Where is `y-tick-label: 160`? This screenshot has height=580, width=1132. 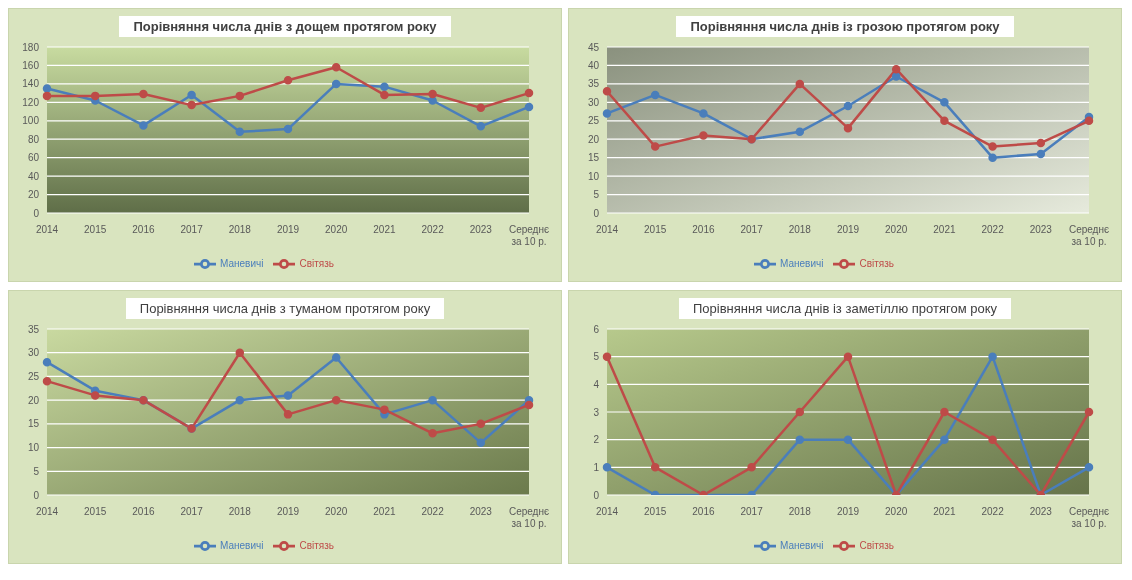
y-tick-label: 160 is located at coordinates (31, 65).